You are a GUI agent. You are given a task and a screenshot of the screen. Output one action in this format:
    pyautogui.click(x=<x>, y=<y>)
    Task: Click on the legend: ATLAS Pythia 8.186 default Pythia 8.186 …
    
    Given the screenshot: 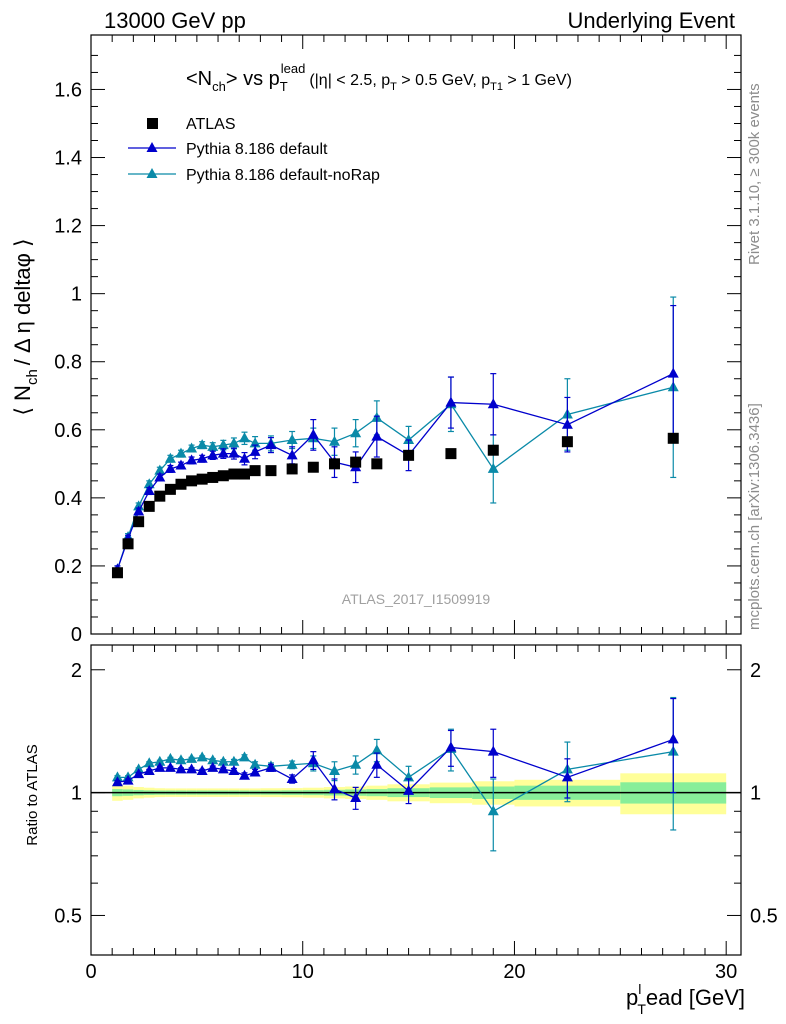 What is the action you would take?
    pyautogui.click(x=254, y=150)
    